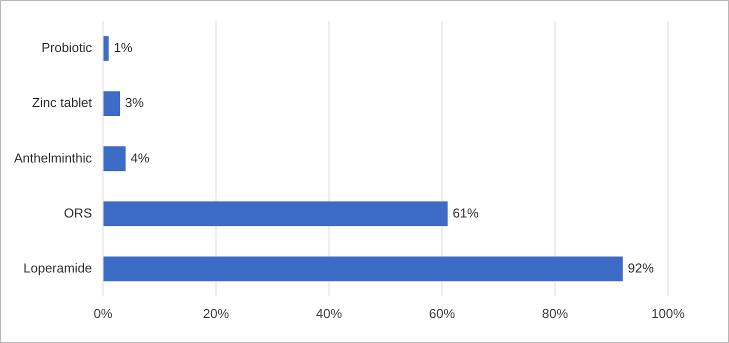  What do you see at coordinates (555, 313) in the screenshot?
I see `x-tick-label: 80%` at bounding box center [555, 313].